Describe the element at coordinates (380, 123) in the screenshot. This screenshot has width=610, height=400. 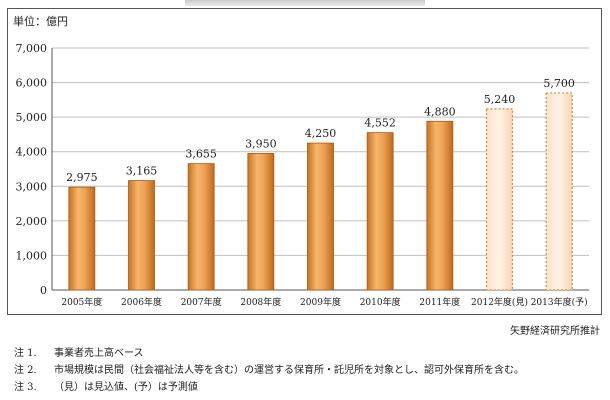
I see `data-label: 4,552` at that location.